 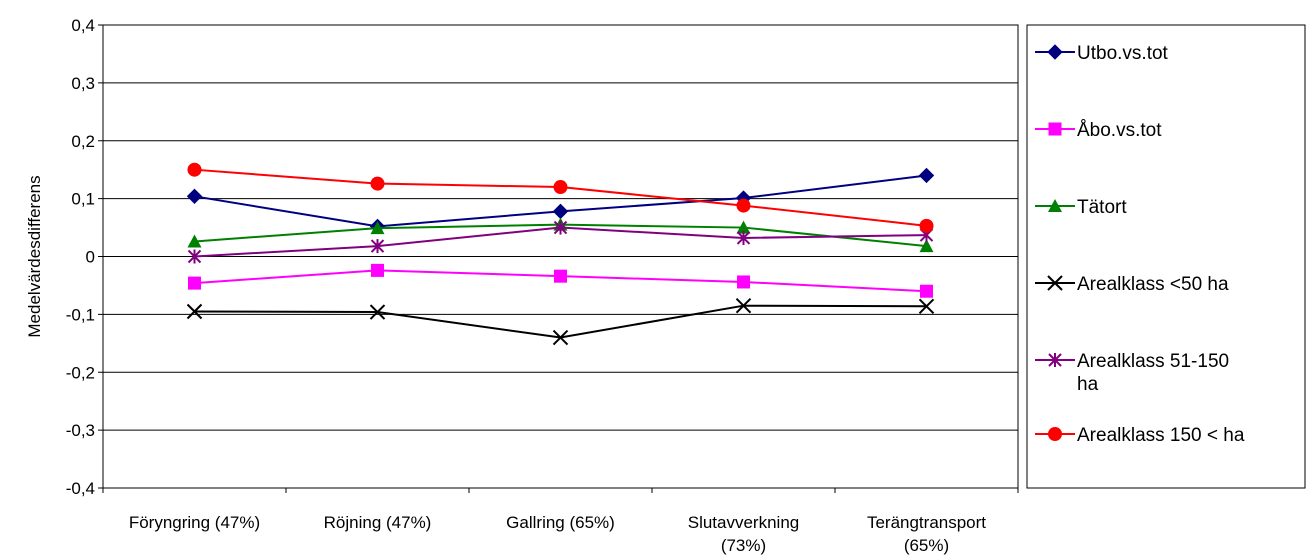 I want to click on series--bo-vs-tot, so click(x=560, y=280).